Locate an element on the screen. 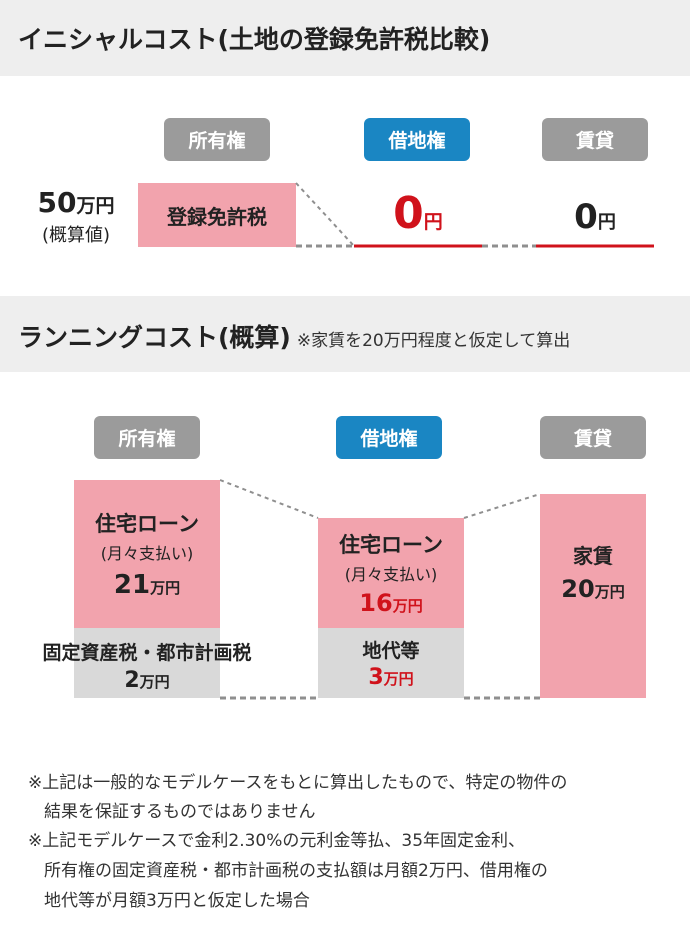 The height and width of the screenshot is (938, 690). initial-dash-diagonal is located at coordinates (325, 214).